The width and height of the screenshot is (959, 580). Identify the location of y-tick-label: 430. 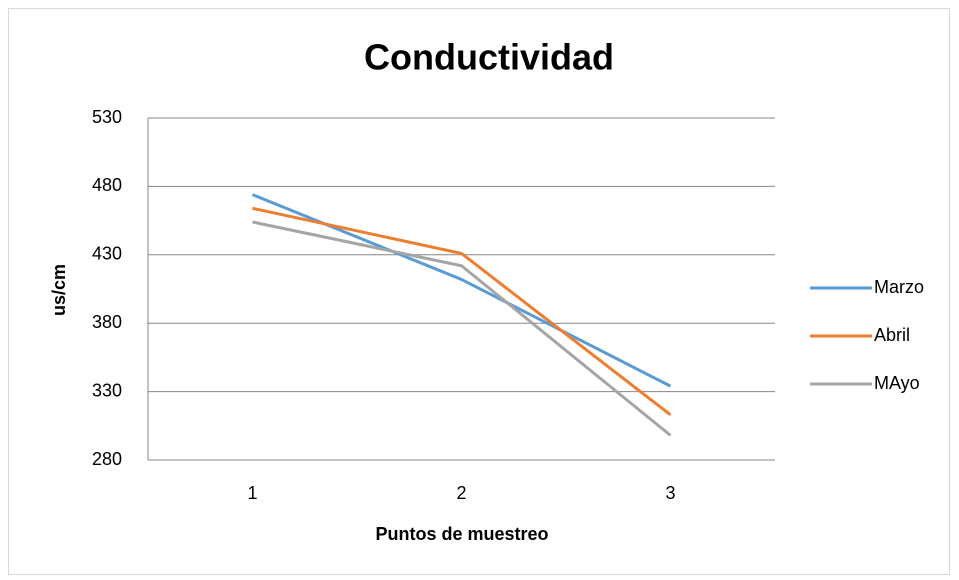
(107, 254).